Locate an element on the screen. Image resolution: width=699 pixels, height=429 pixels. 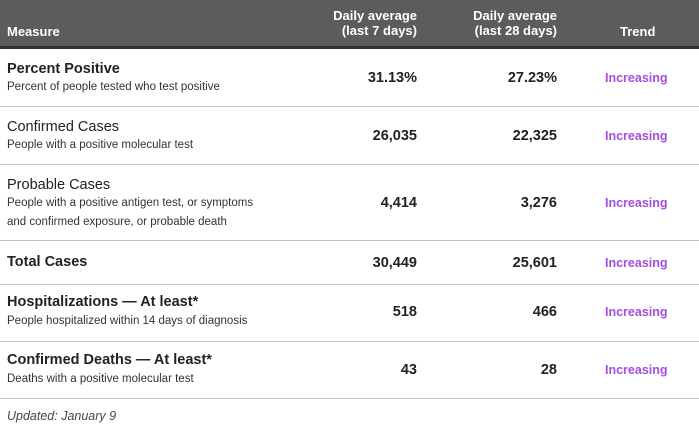
row-avg7: 518 is located at coordinates (404, 312).